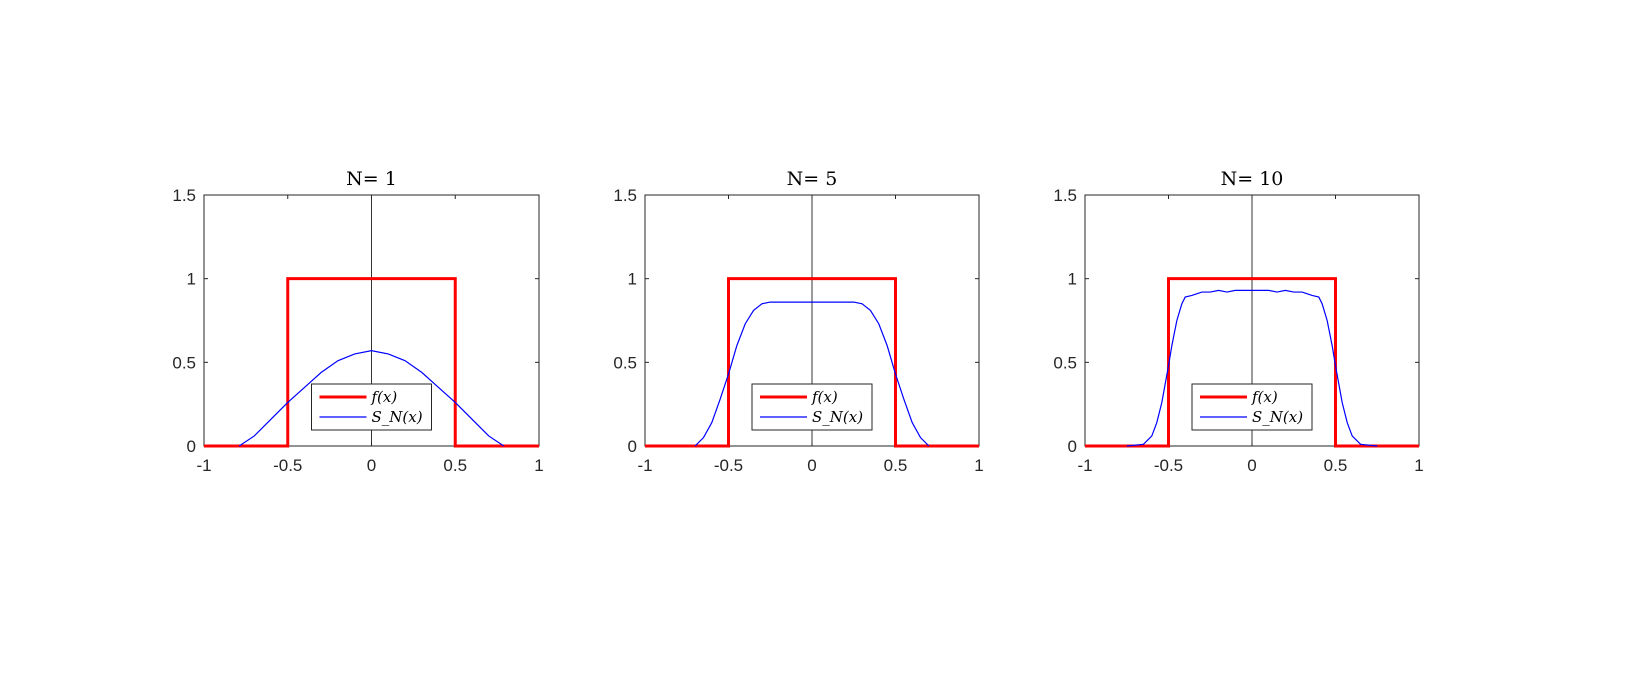  I want to click on chart-title: N= 10, so click(1252, 179).